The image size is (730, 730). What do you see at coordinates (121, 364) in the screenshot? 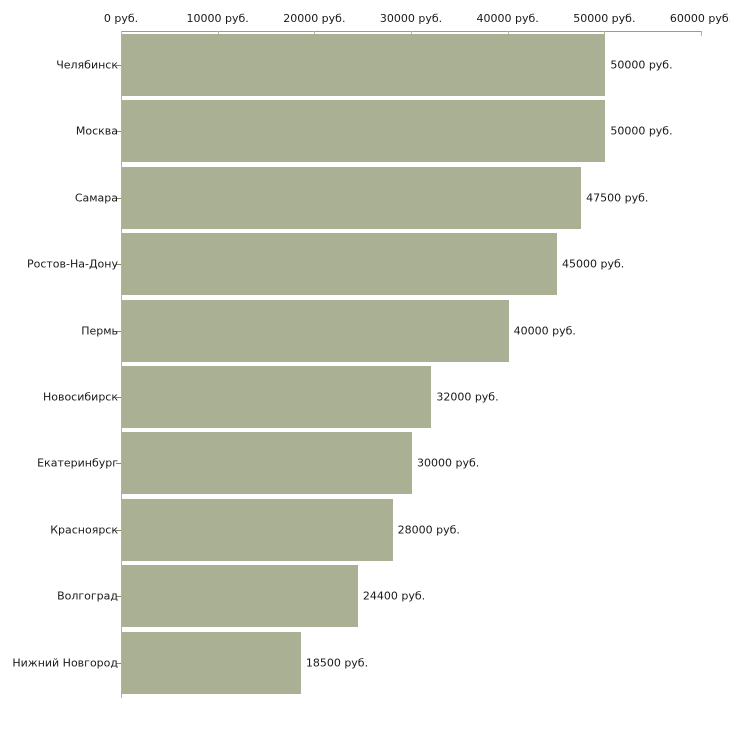
I see `y-axis-line` at bounding box center [121, 364].